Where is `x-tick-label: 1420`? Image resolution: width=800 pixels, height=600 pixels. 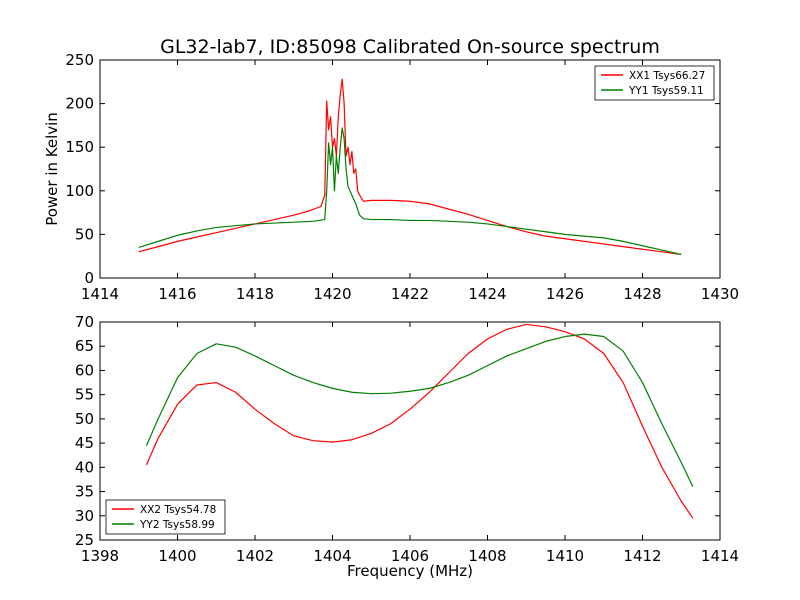 x-tick-label: 1420 is located at coordinates (332, 294).